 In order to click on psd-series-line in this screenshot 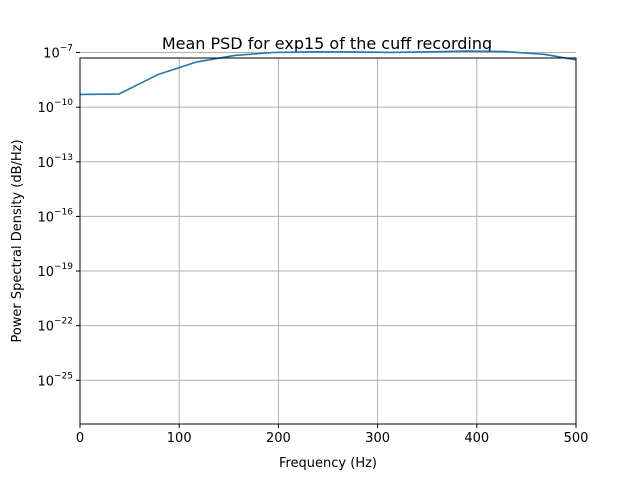, I will do `click(328, 73)`.